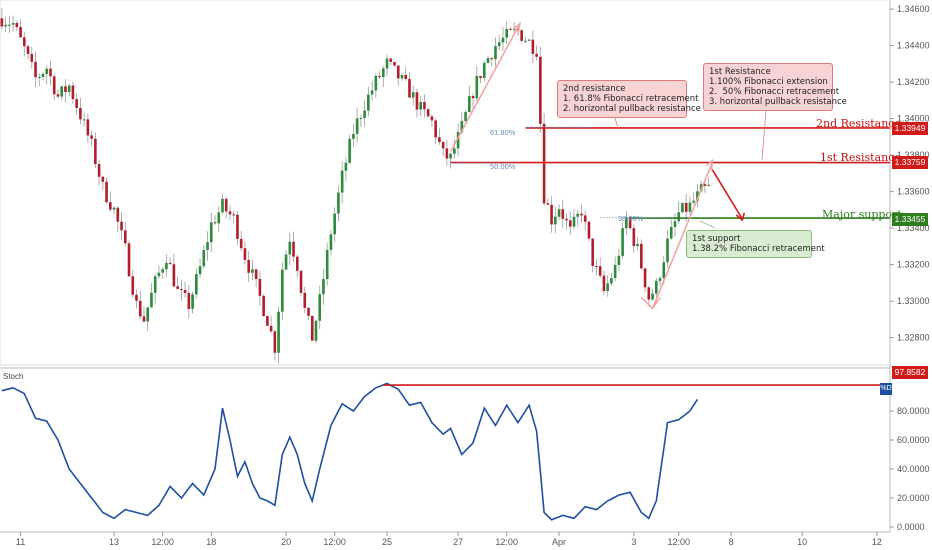 Image resolution: width=932 pixels, height=550 pixels. What do you see at coordinates (802, 542) in the screenshot?
I see `time-tick-label: 10` at bounding box center [802, 542].